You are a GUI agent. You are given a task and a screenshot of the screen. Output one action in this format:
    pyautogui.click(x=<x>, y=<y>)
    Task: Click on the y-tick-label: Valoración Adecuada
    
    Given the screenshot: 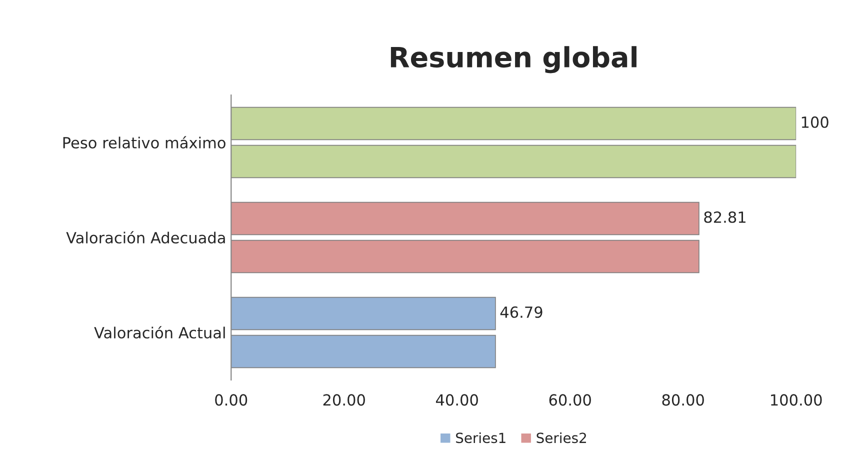 What is the action you would take?
    pyautogui.click(x=145, y=237)
    